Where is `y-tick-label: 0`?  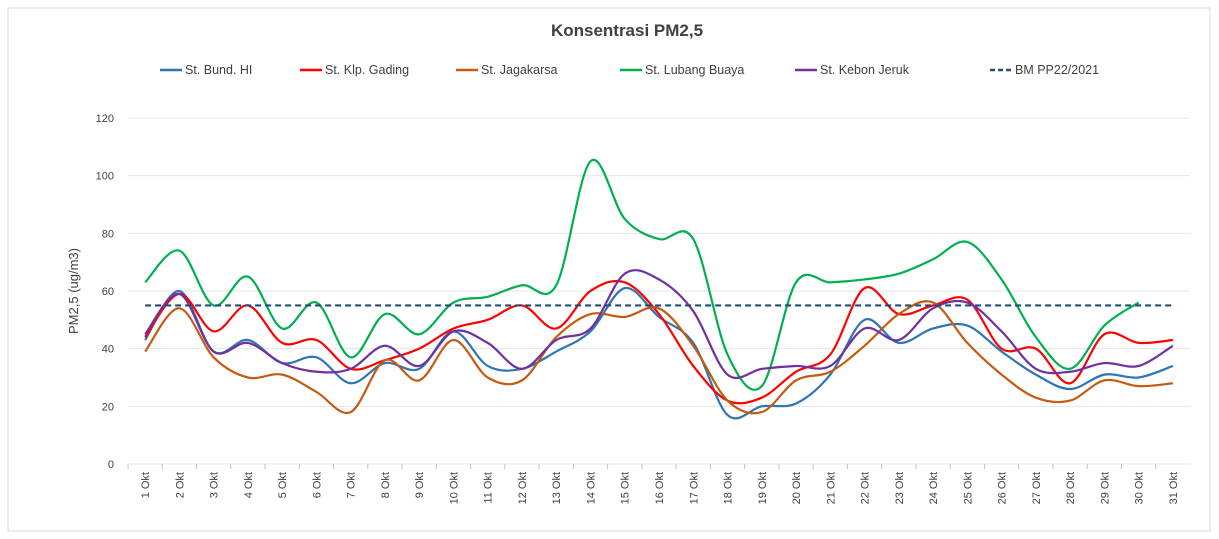 y-tick-label: 0 is located at coordinates (111, 465).